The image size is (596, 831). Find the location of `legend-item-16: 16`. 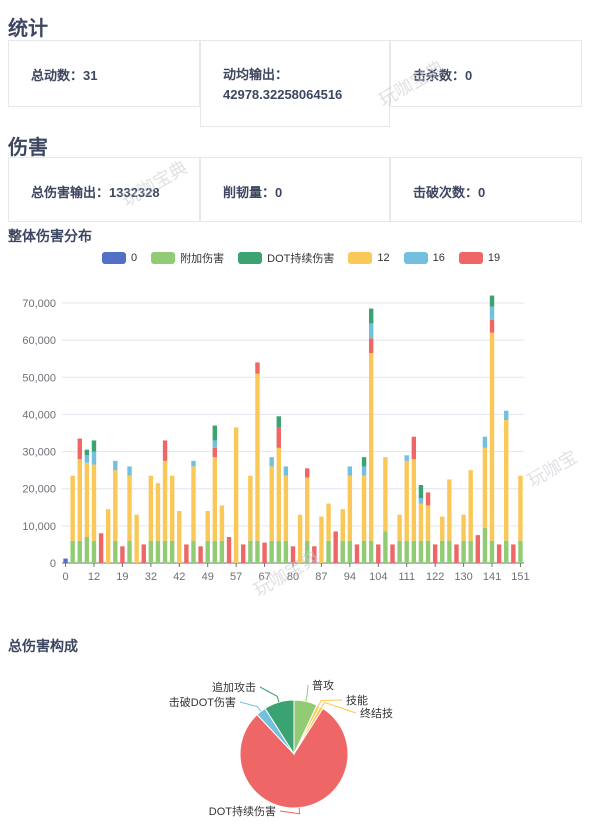

legend-item-16: 16 is located at coordinates (424, 258).